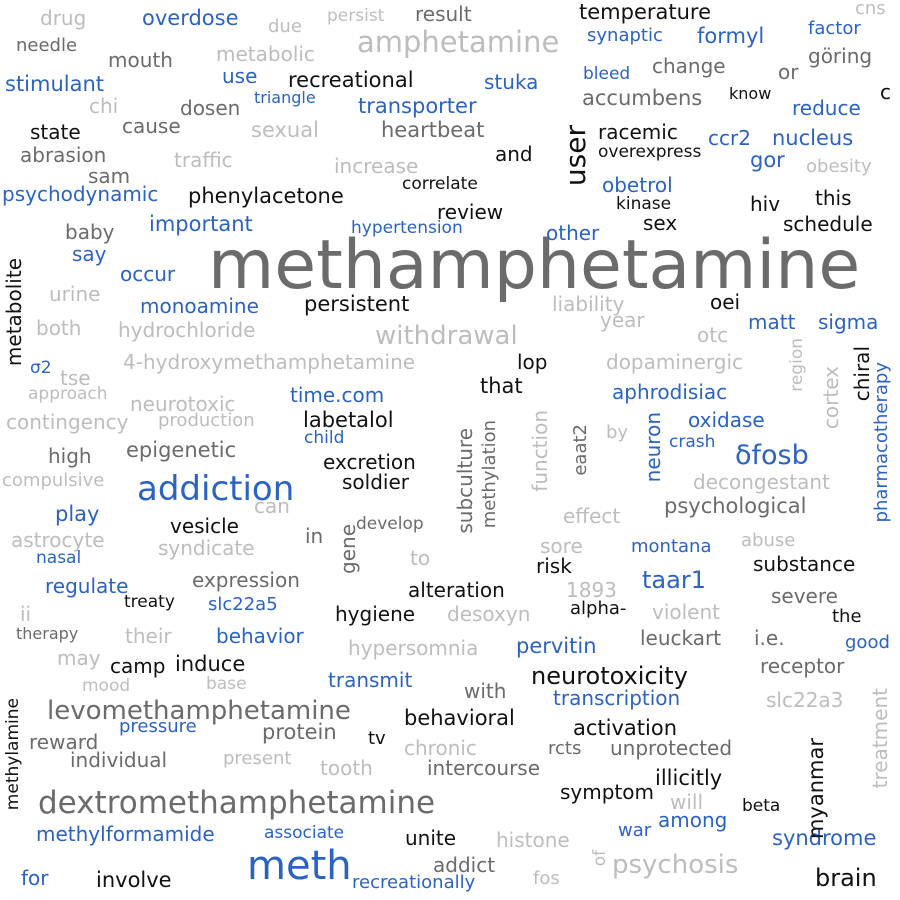 This screenshot has height=900, width=900. I want to click on word: the, so click(847, 616).